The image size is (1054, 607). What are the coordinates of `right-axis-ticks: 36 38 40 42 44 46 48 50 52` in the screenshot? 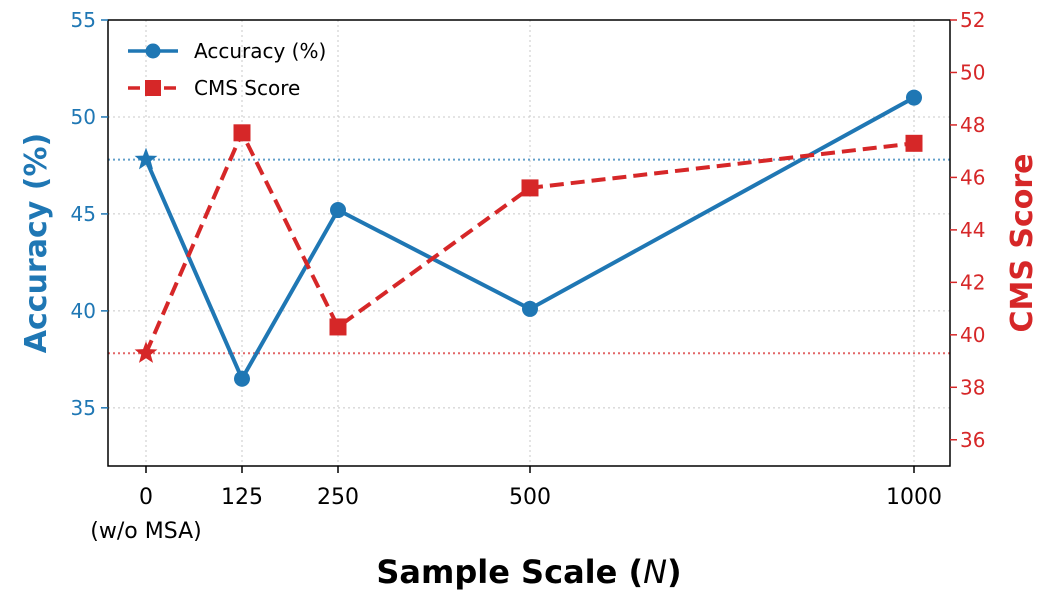 It's located at (967, 230).